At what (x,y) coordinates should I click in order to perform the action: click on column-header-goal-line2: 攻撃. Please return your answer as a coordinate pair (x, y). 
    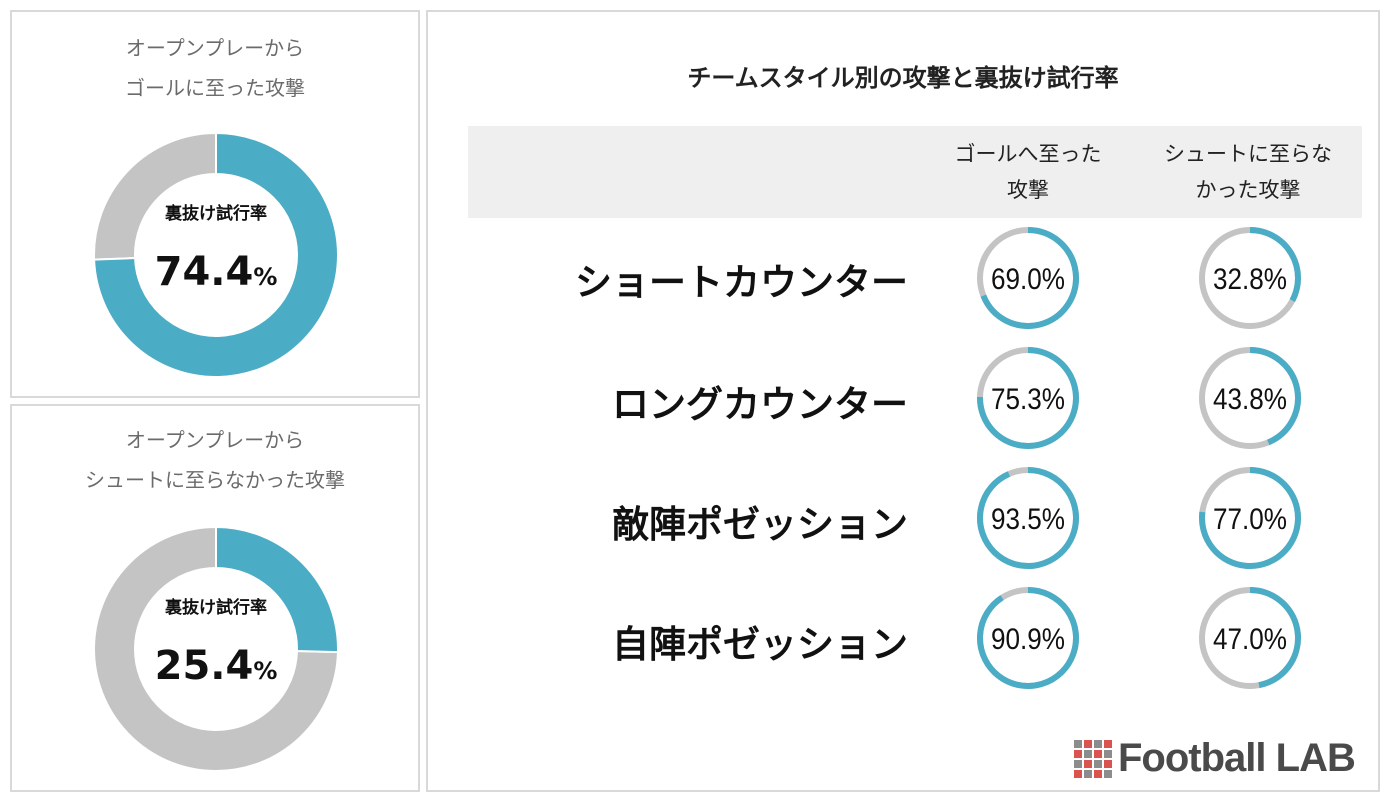
    Looking at the image, I should click on (1028, 190).